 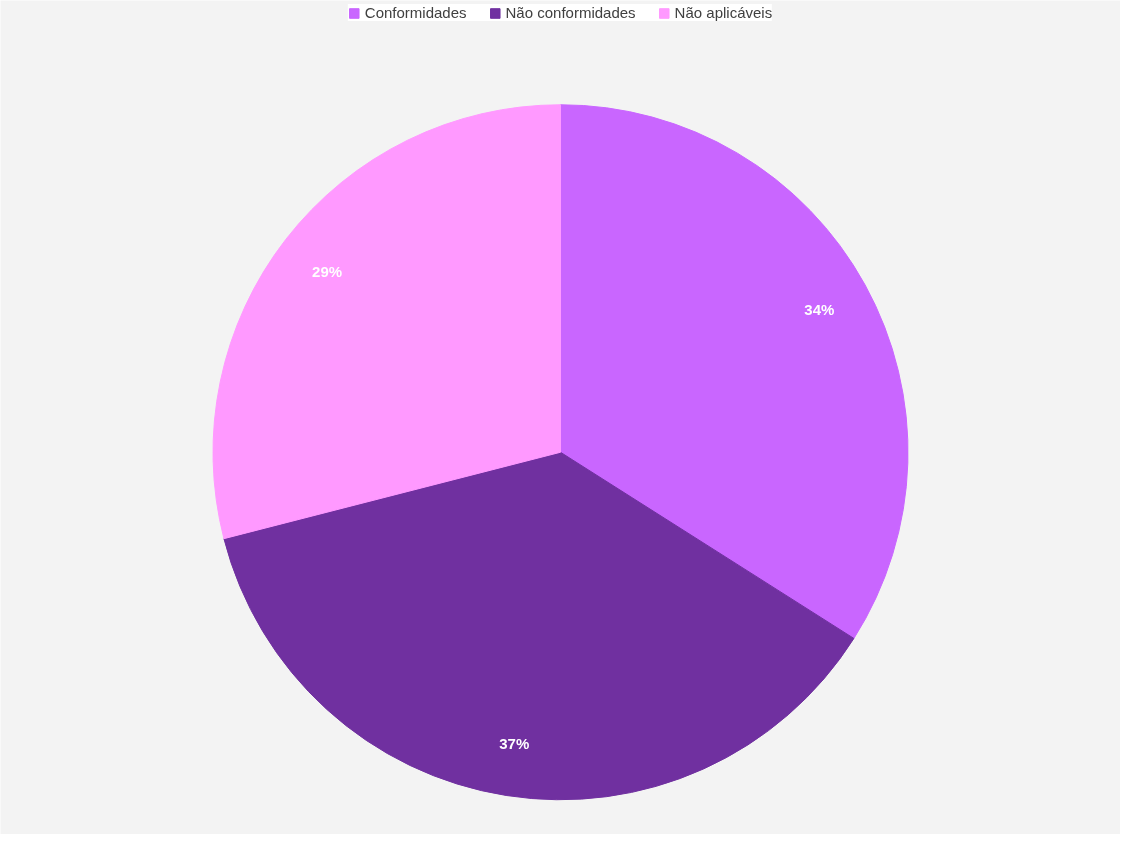 I want to click on data-label: 34%, so click(x=819, y=310).